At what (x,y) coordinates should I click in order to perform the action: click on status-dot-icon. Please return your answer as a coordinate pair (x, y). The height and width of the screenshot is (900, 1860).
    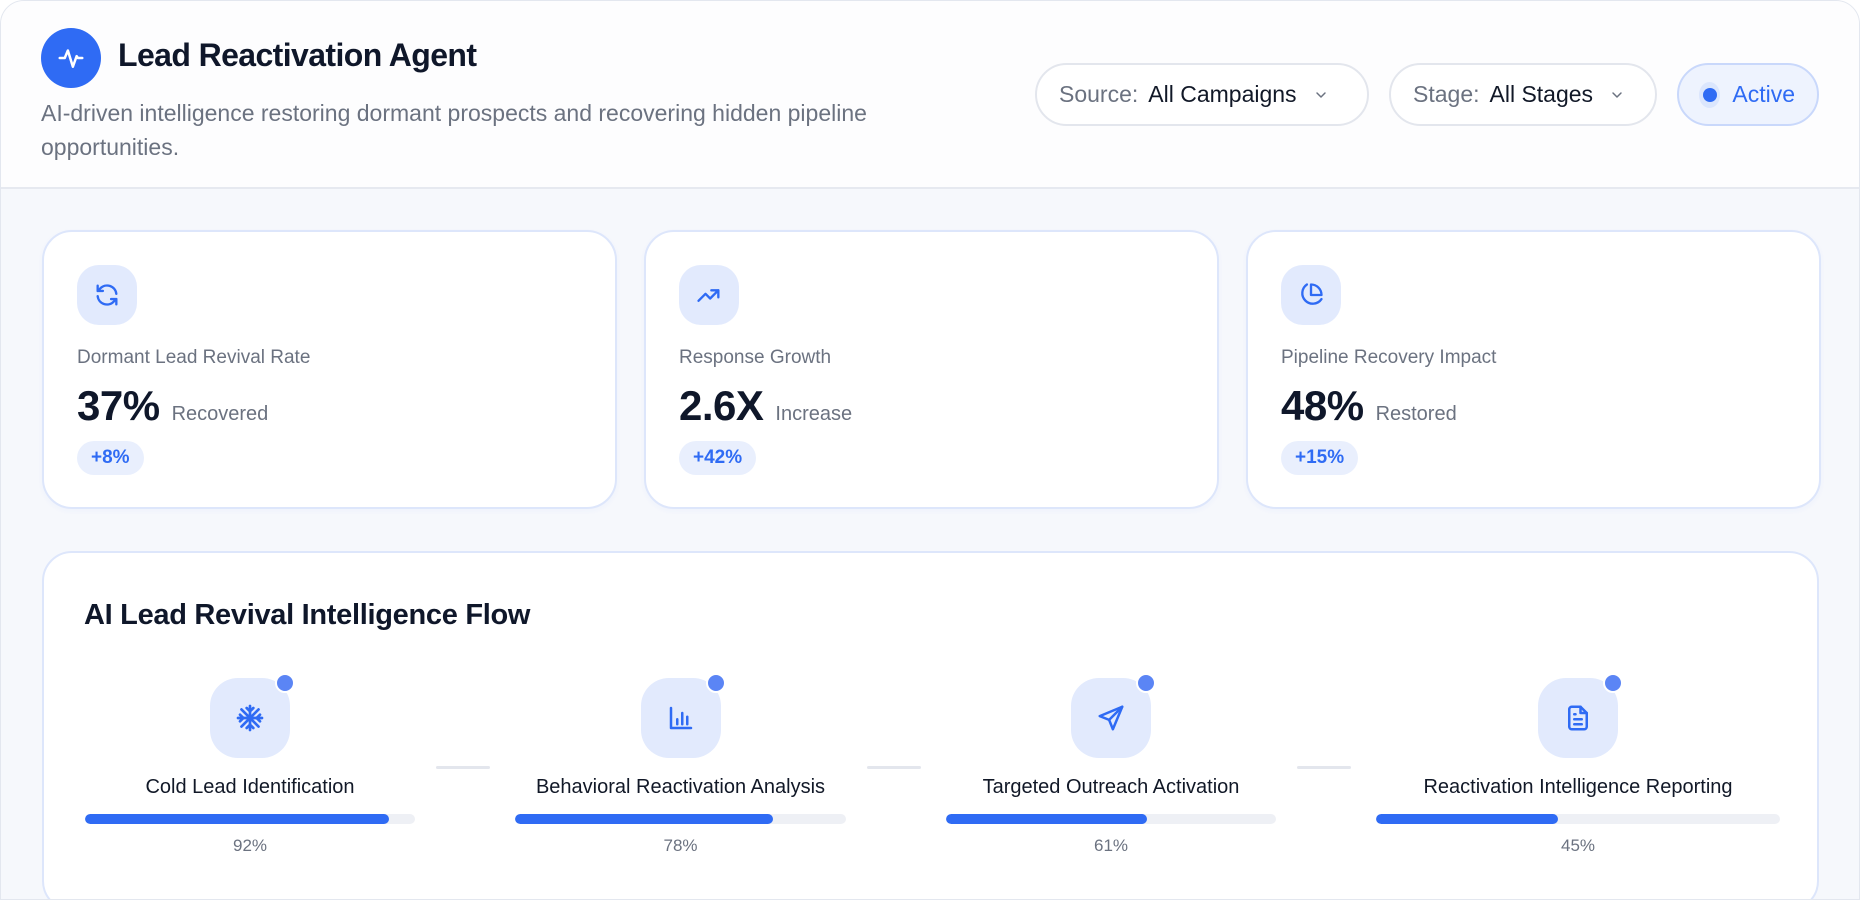
    Looking at the image, I should click on (1710, 94).